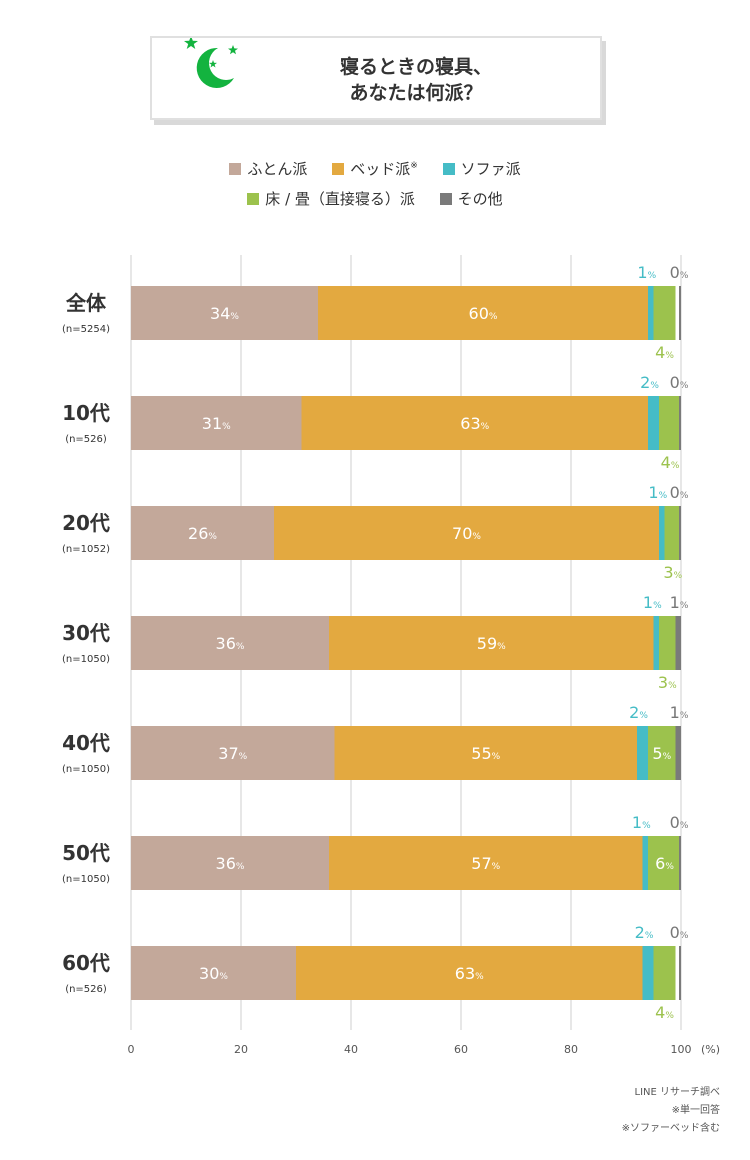 The width and height of the screenshot is (750, 1160). What do you see at coordinates (480, 199) in the screenshot?
I see `legend-other-label: その他` at bounding box center [480, 199].